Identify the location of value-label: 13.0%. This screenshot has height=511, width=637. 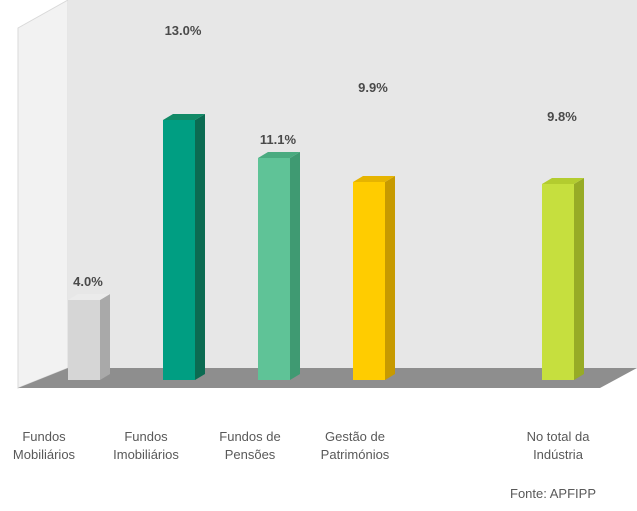
(183, 30).